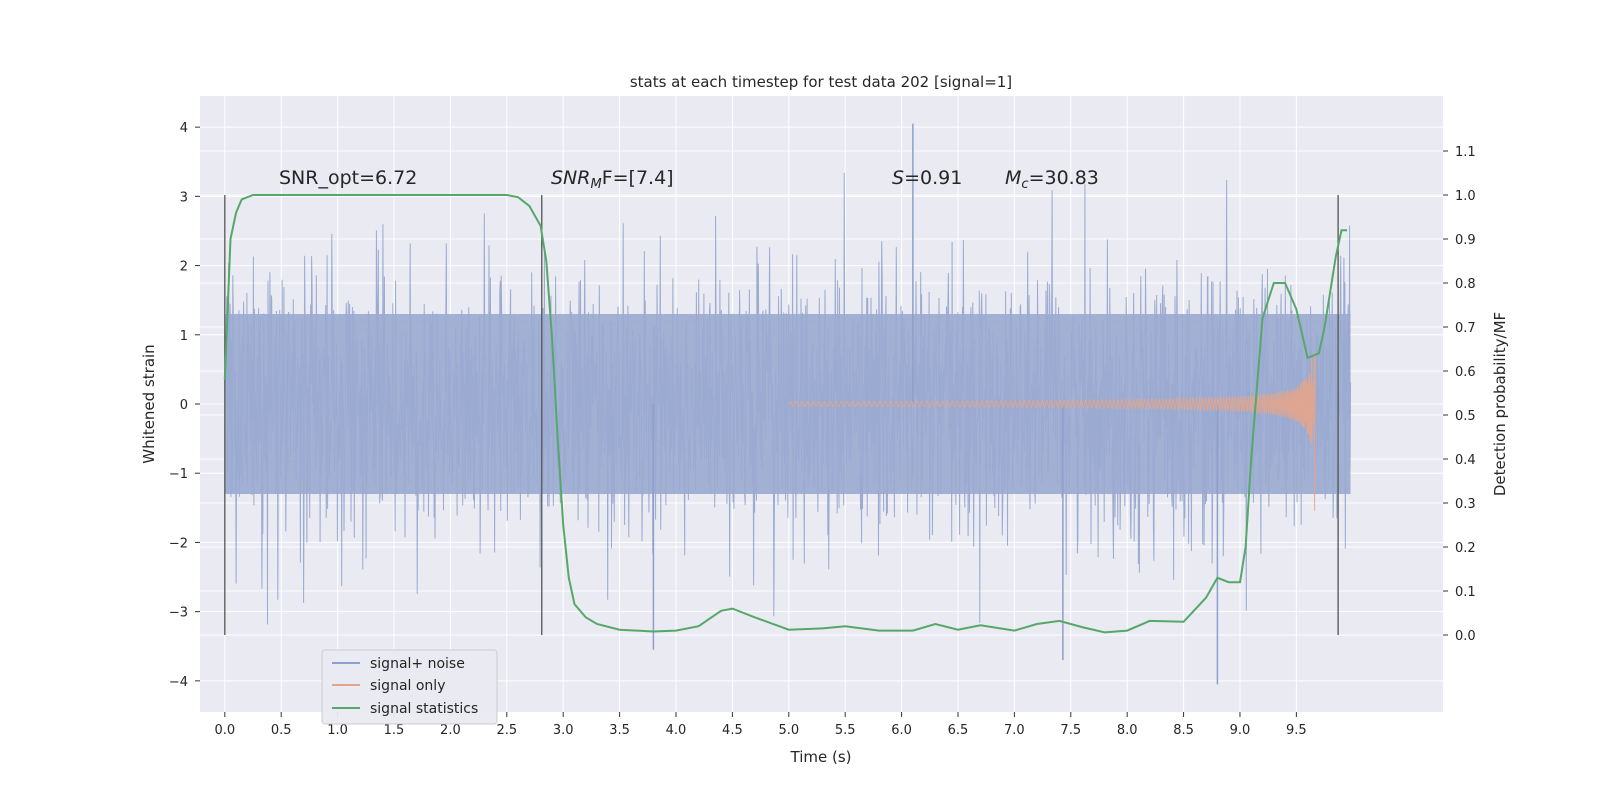 Image resolution: width=1600 pixels, height=800 pixels. I want to click on y-tick-label: 0, so click(184, 405).